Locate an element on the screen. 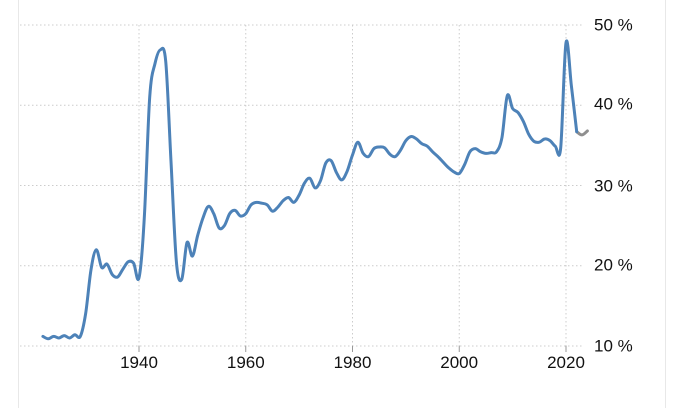  y-axis-label-30: 30 % is located at coordinates (613, 186).